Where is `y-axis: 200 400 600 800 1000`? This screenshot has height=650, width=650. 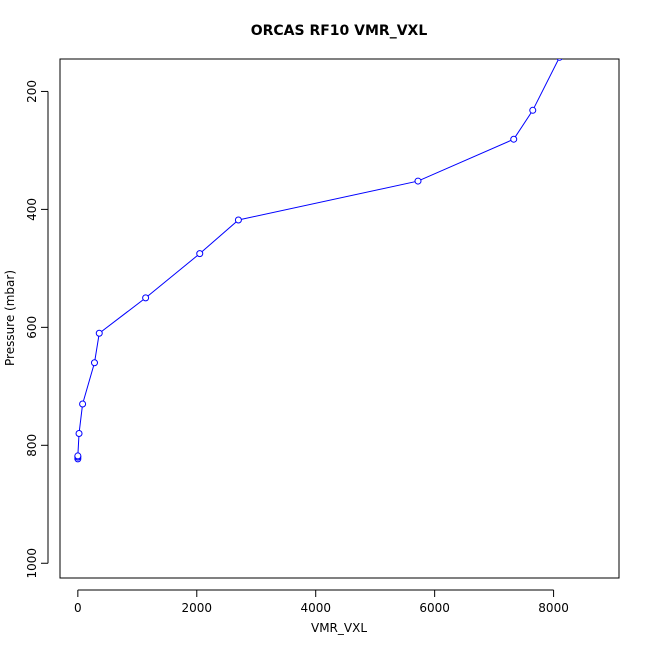 y-axis: 200 400 600 800 1000 is located at coordinates (37, 329).